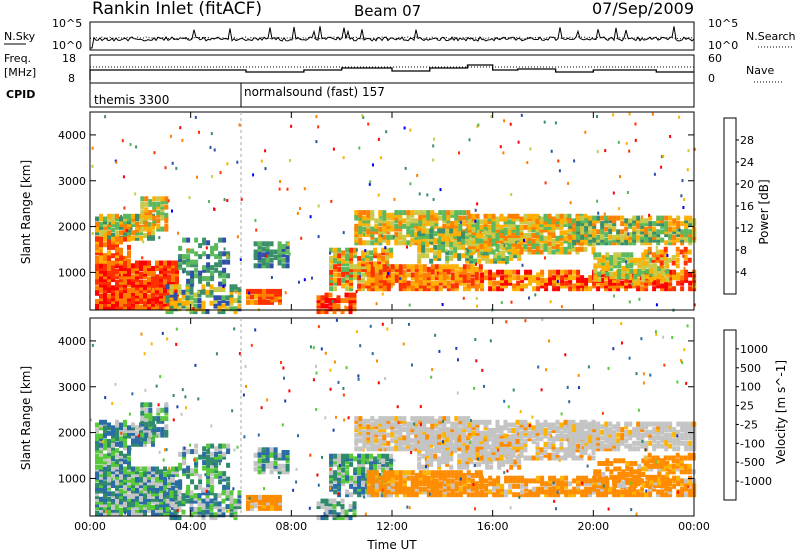 The width and height of the screenshot is (800, 554). Describe the element at coordinates (72, 227) in the screenshot. I see `y-tick-label: 2000` at that location.